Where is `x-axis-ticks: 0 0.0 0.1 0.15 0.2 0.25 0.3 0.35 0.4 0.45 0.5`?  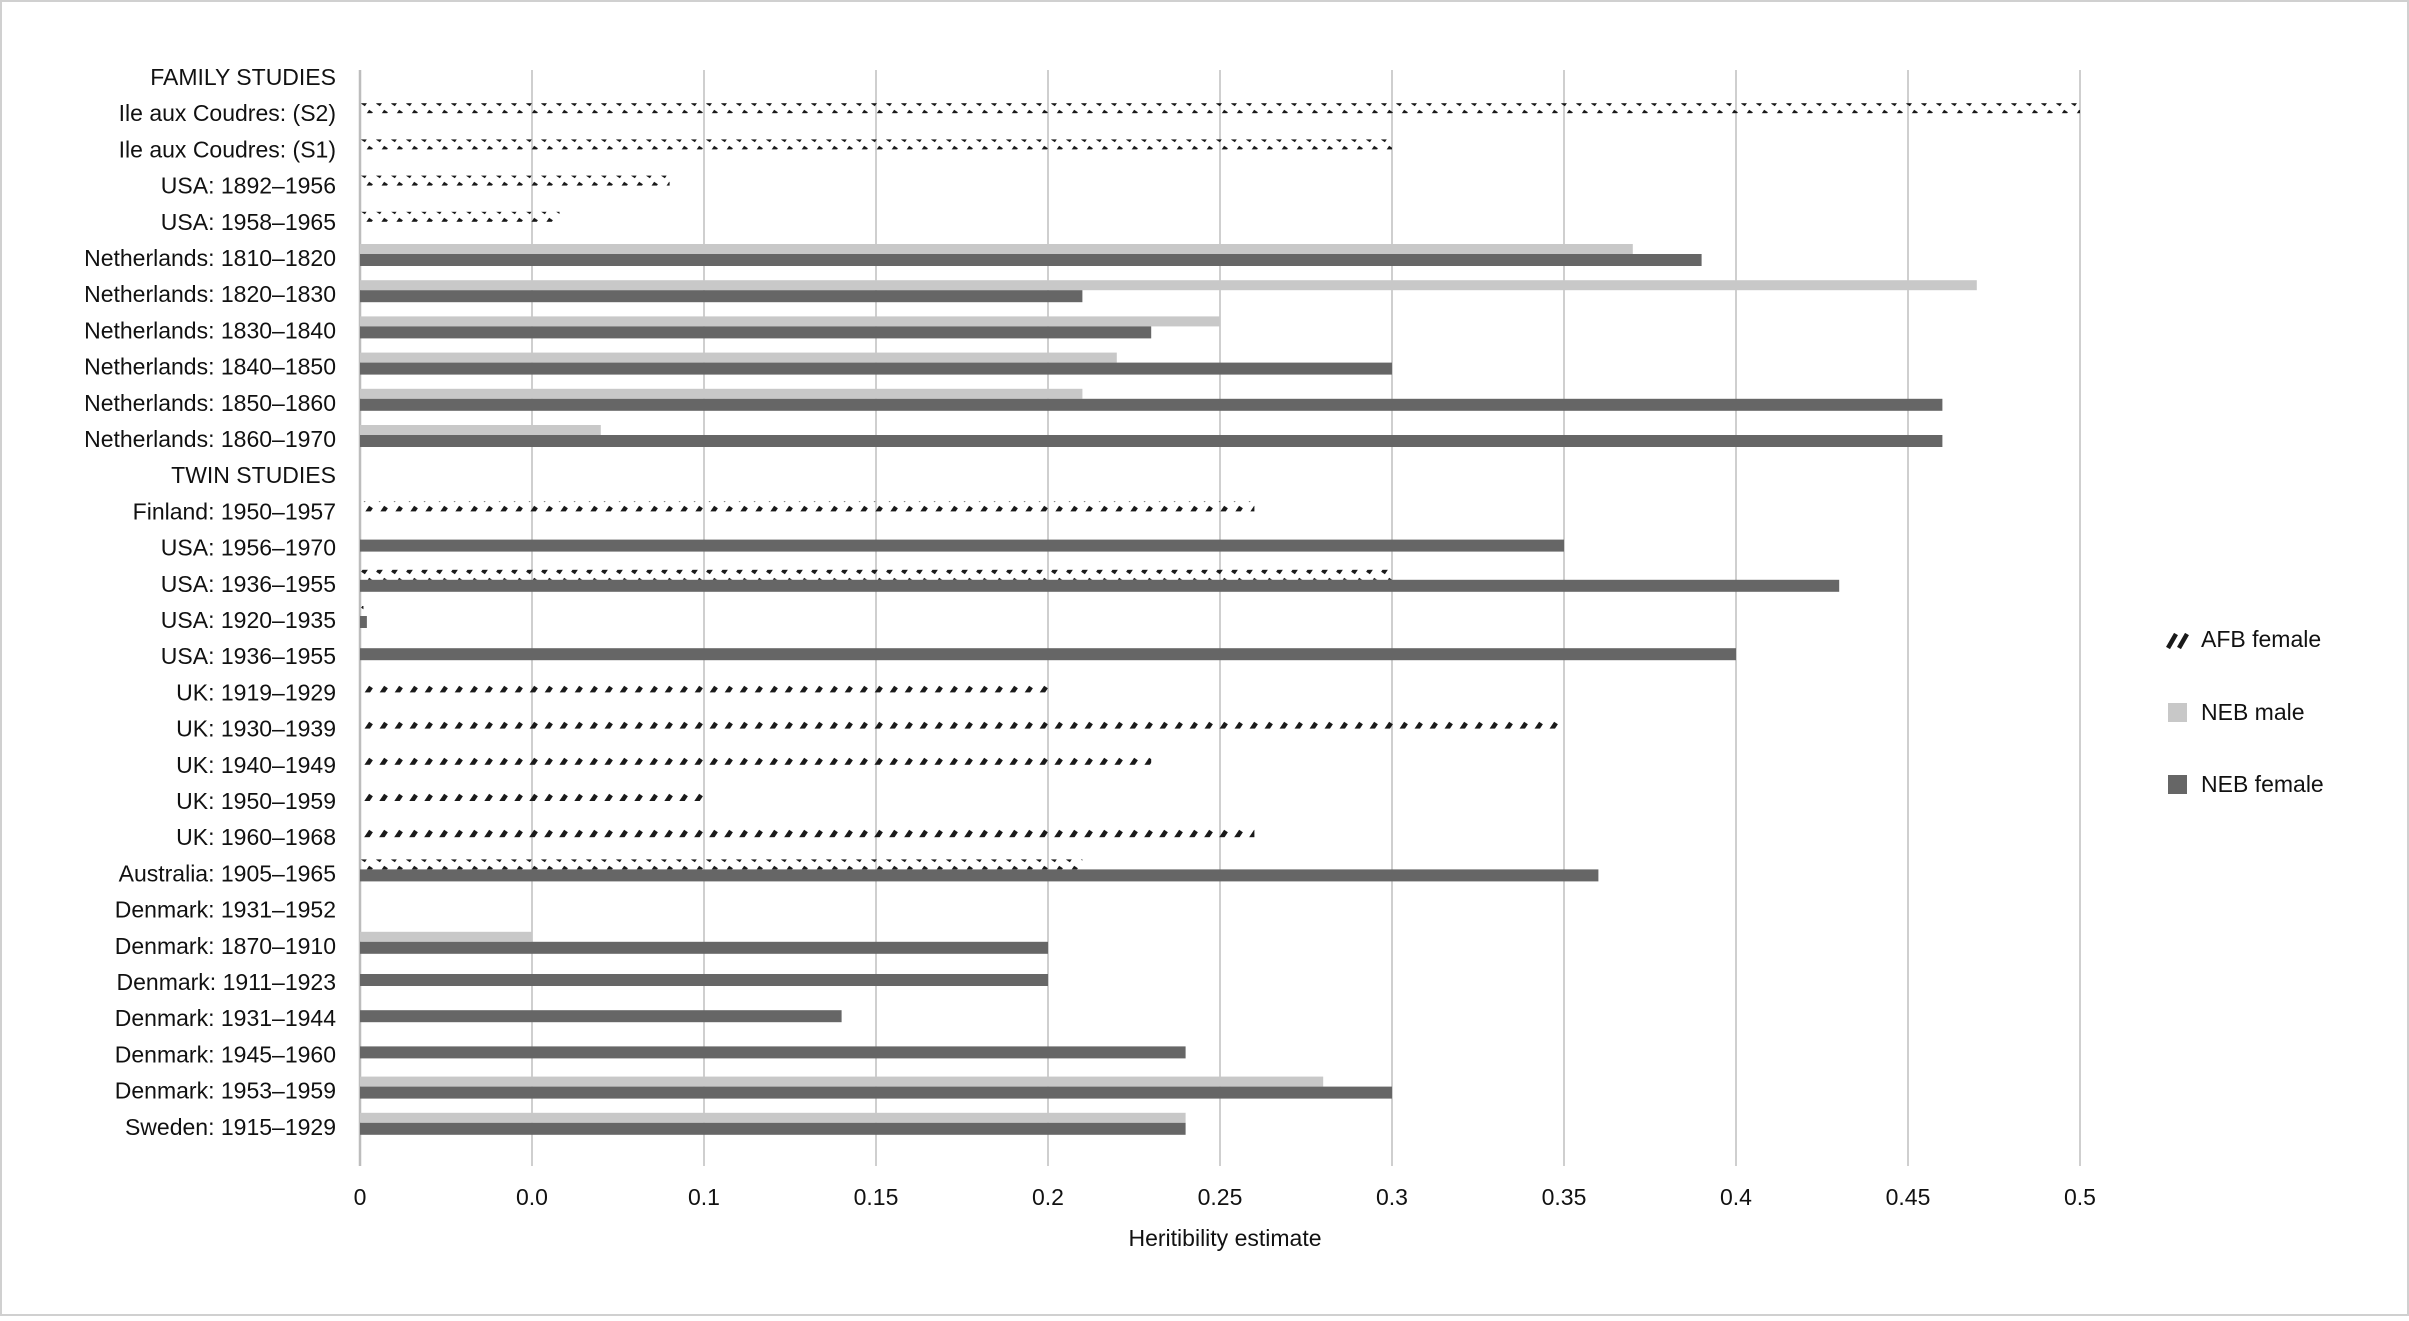 x-axis-ticks: 0 0.0 0.1 0.15 0.2 0.25 0.3 0.35 0.4 0.45 0.5 is located at coordinates (1225, 1197).